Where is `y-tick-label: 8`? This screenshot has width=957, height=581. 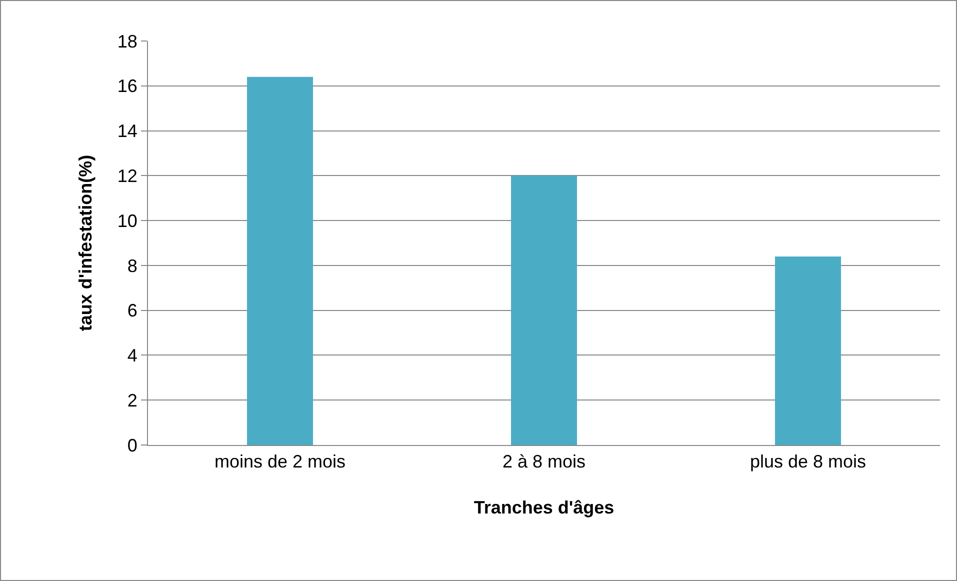
y-tick-label: 8 is located at coordinates (132, 266).